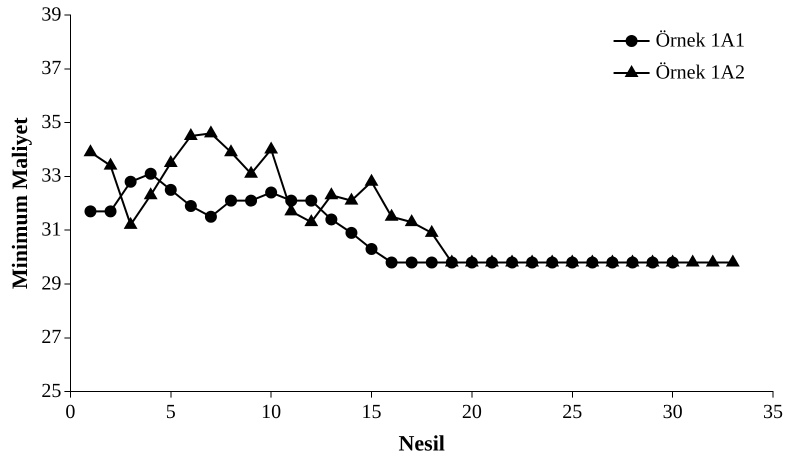 The height and width of the screenshot is (466, 786). What do you see at coordinates (51, 391) in the screenshot?
I see `y-tick-label: 25` at bounding box center [51, 391].